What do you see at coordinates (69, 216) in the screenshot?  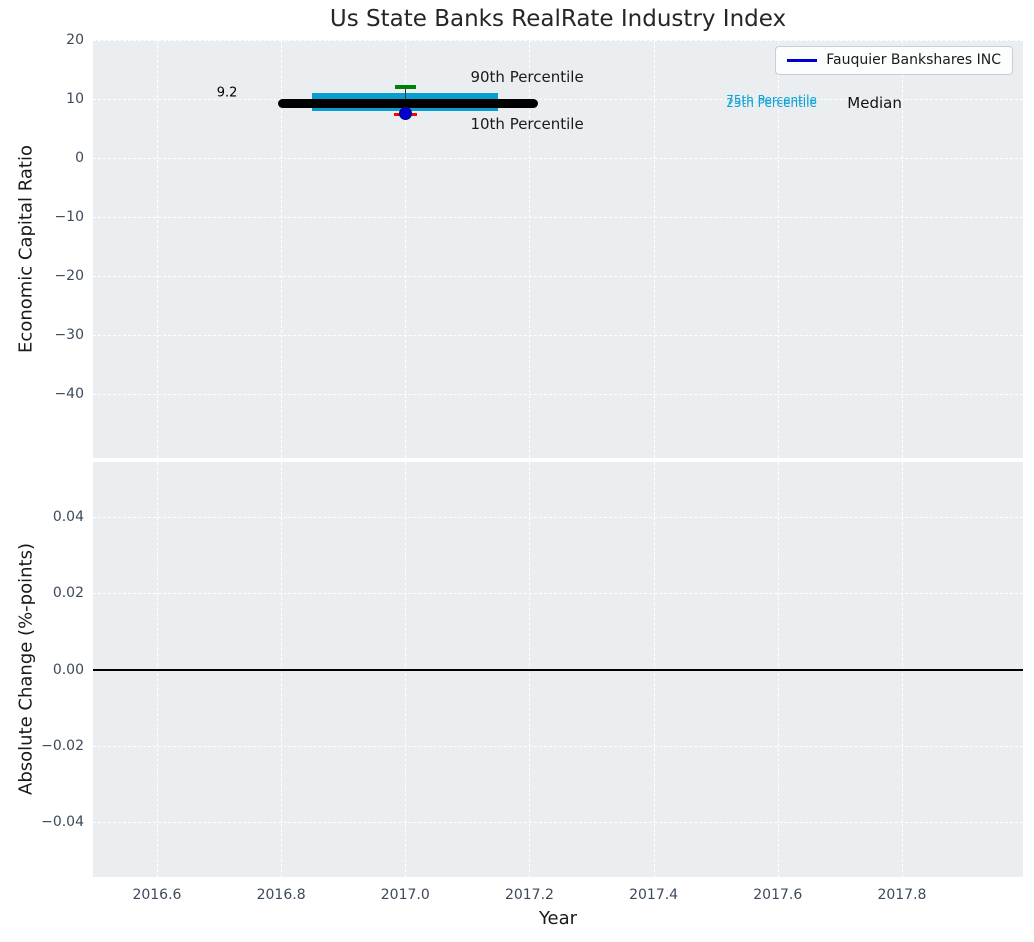 I see `y-tick-label: −10` at bounding box center [69, 216].